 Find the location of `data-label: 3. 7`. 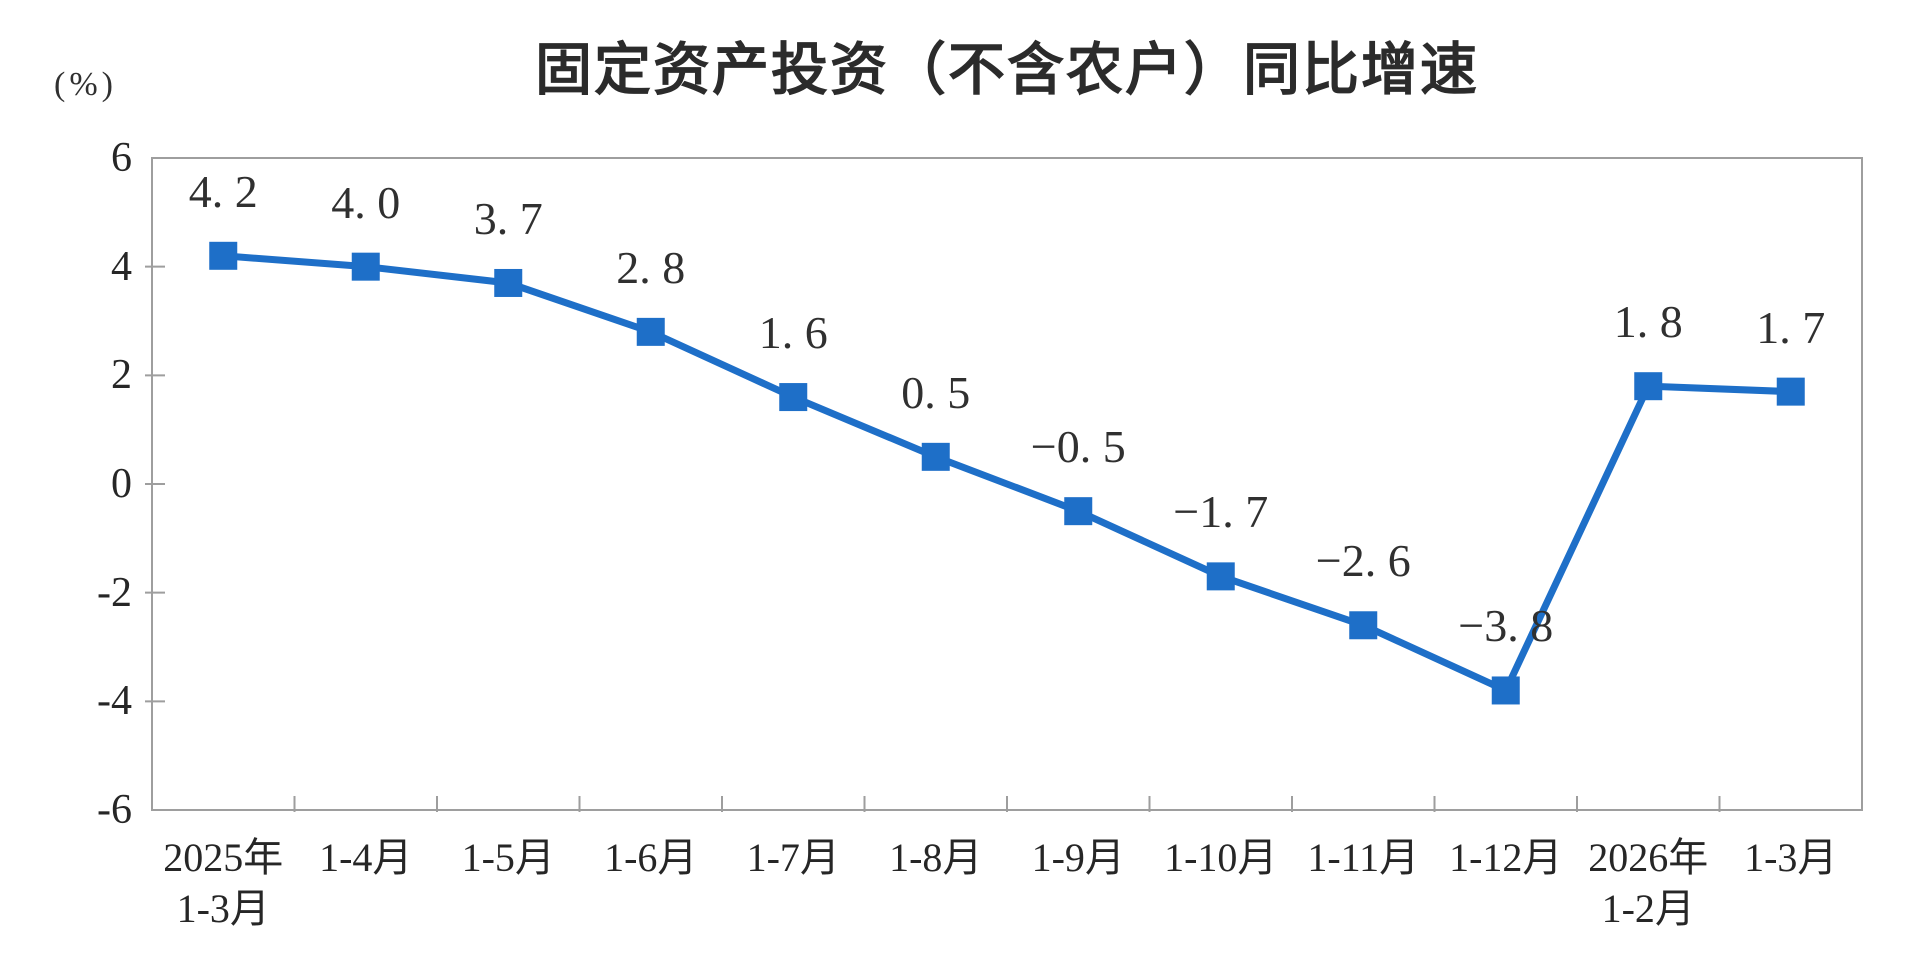

data-label: 3. 7 is located at coordinates (508, 218).